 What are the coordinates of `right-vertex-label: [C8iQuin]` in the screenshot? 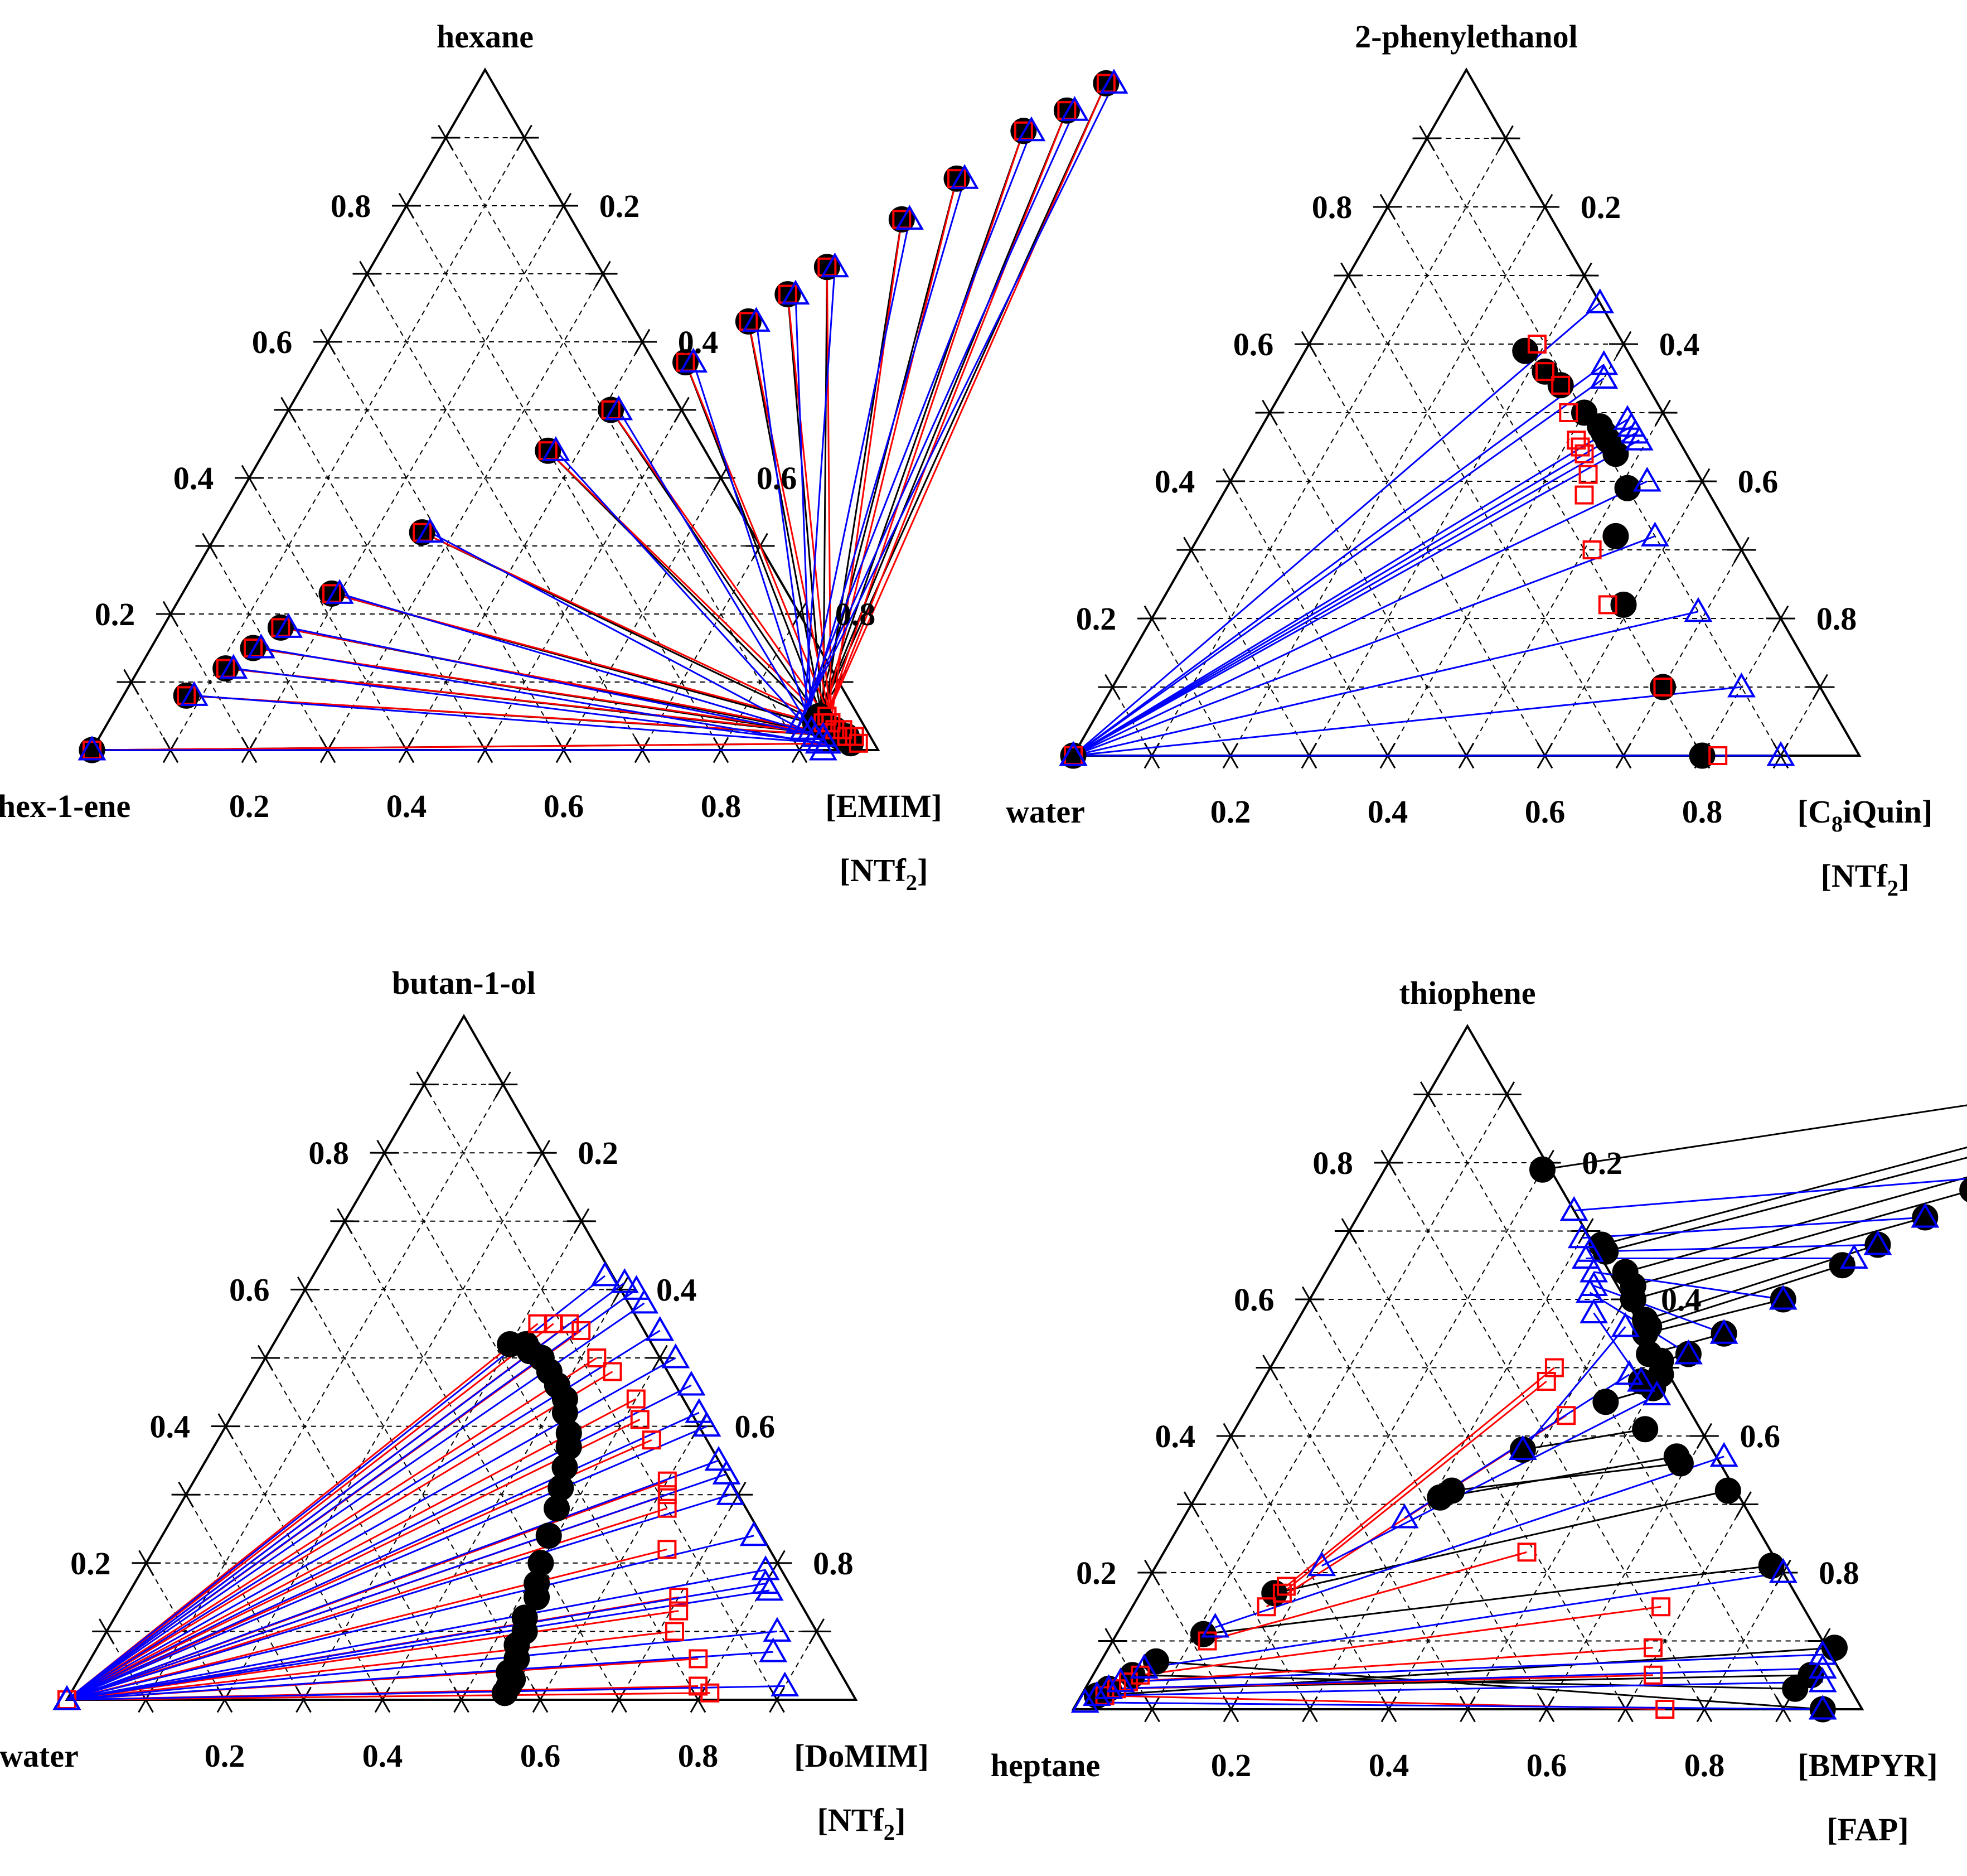 It's located at (1865, 815).